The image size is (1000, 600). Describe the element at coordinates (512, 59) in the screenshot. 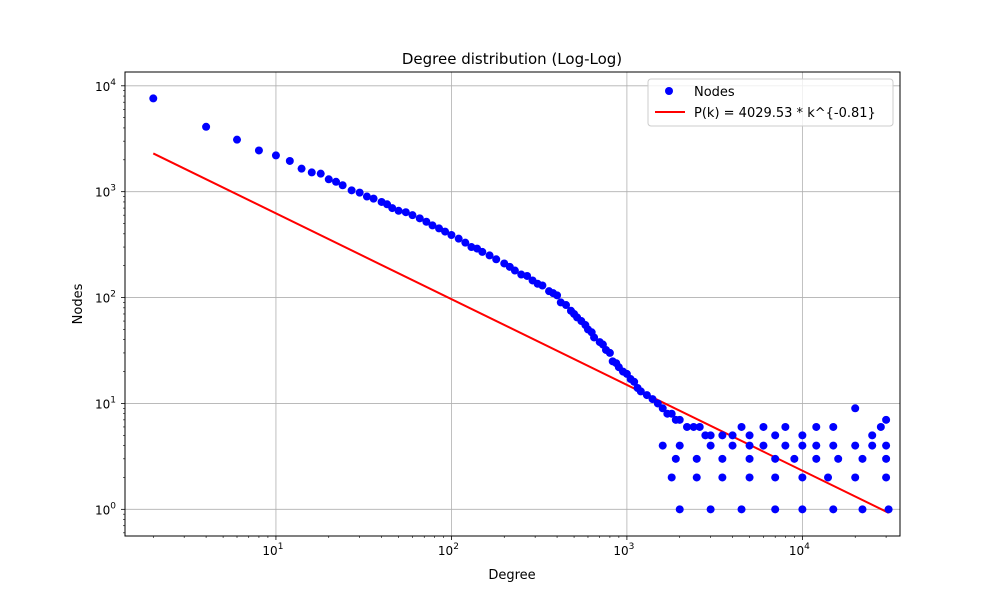

I see `chart-title: Degree distribution (Log-Log)` at that location.